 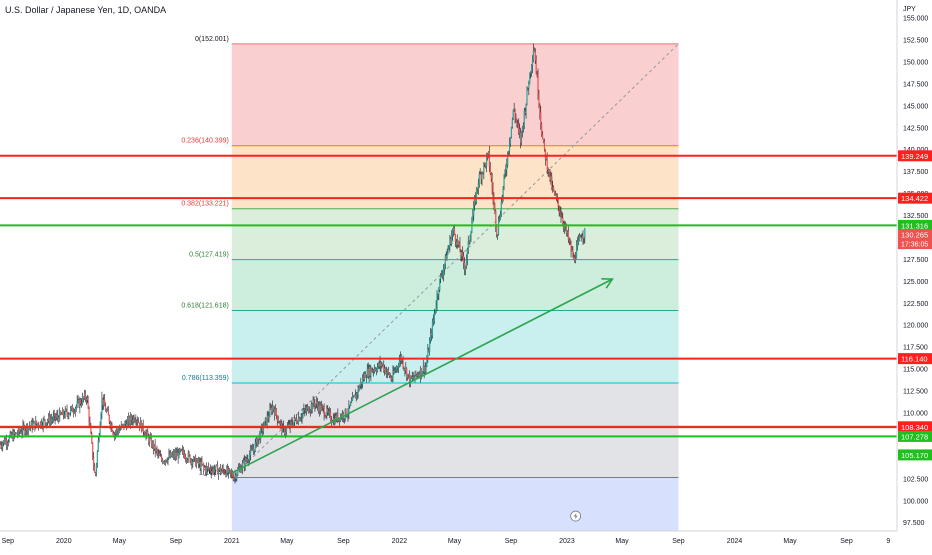 I want to click on time-tick-label: May, so click(x=120, y=541).